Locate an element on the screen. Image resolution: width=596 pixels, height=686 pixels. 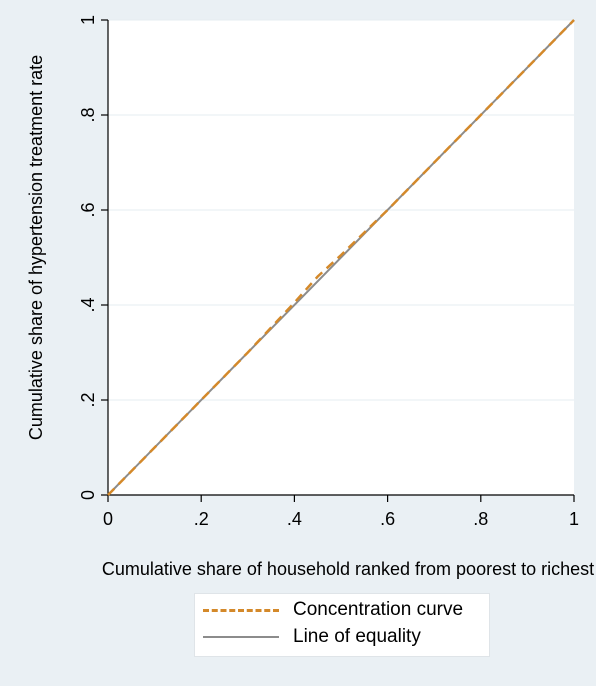
legend: Concentration curve Line of equality is located at coordinates (342, 625).